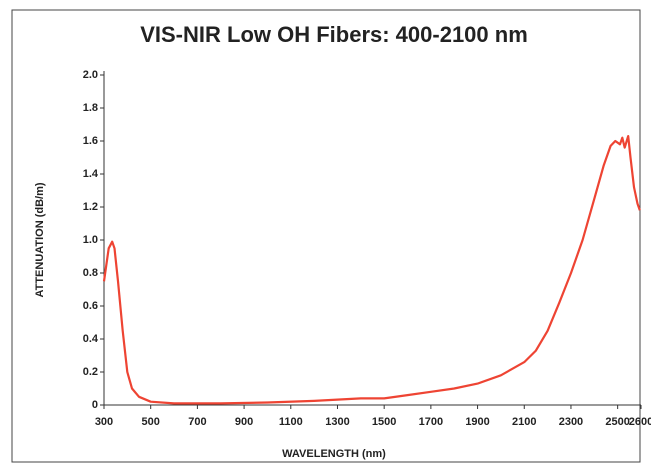 This screenshot has width=651, height=474. Describe the element at coordinates (334, 34) in the screenshot. I see `chart-title: VIS-NIR Low OH Fibers: 400-2100 nm` at that location.